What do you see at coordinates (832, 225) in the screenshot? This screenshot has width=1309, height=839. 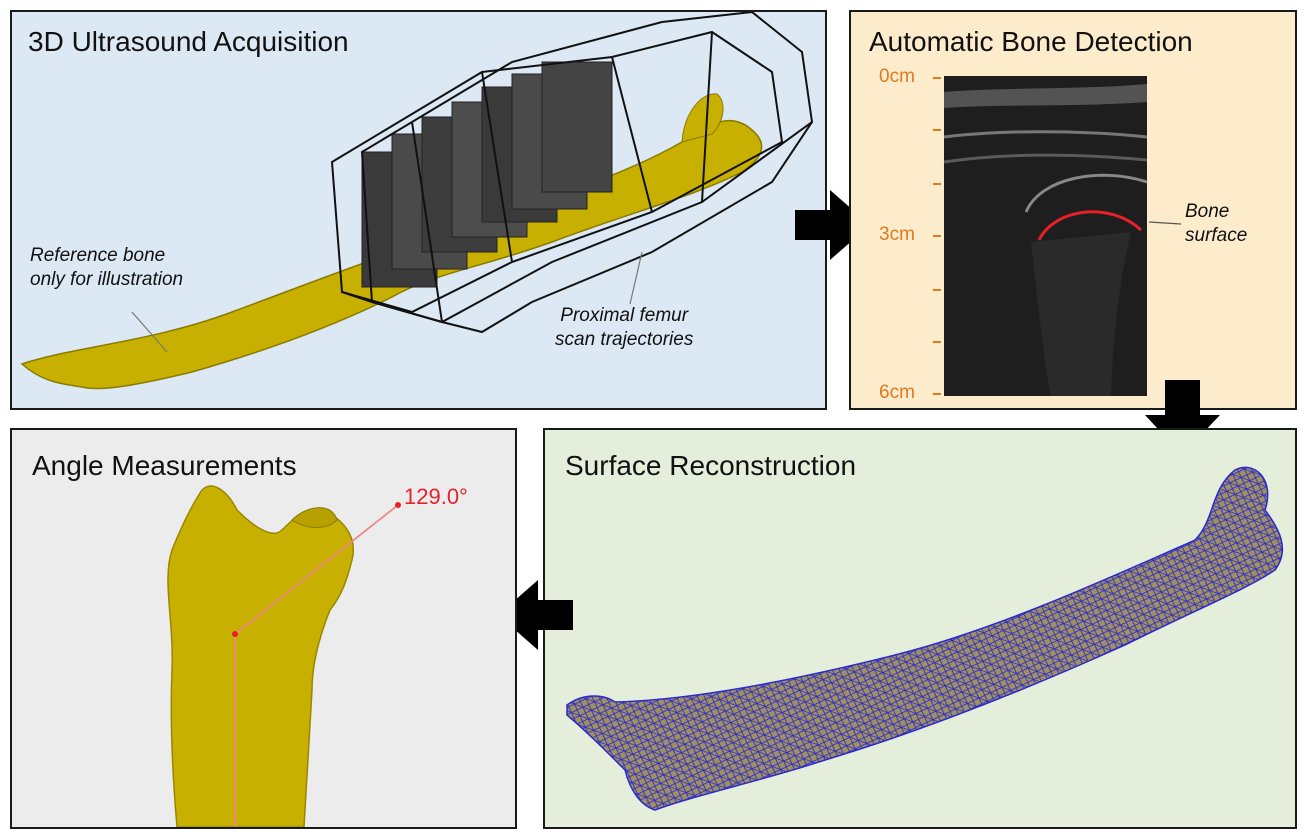 I see `arrow-right-icon` at bounding box center [832, 225].